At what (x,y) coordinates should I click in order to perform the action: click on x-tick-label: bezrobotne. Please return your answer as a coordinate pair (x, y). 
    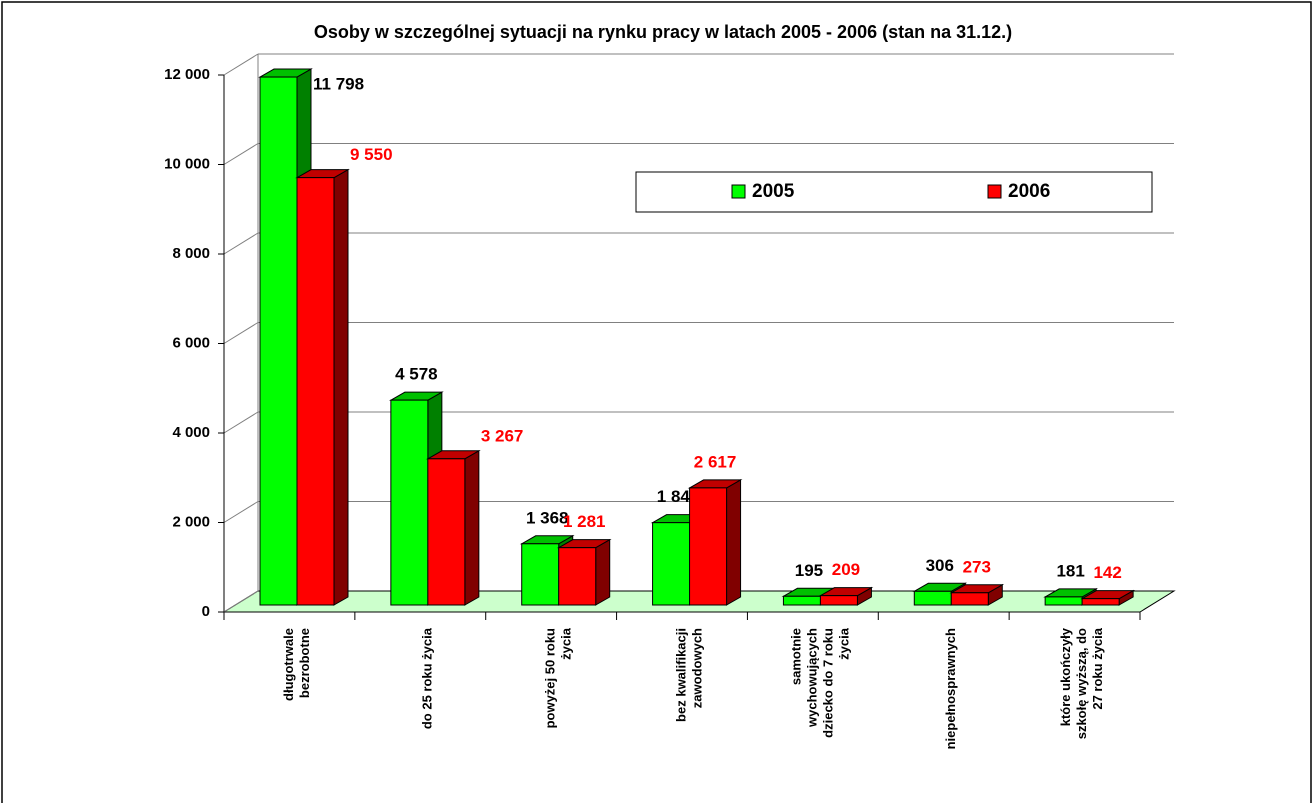
    Looking at the image, I should click on (304, 663).